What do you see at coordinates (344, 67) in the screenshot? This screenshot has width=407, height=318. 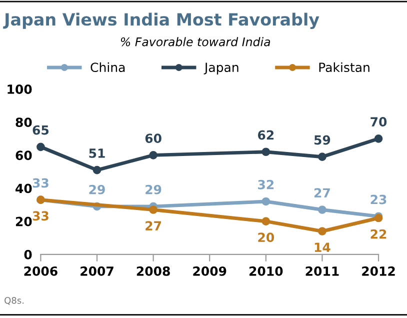 I see `legend-label: Pakistan` at bounding box center [344, 67].